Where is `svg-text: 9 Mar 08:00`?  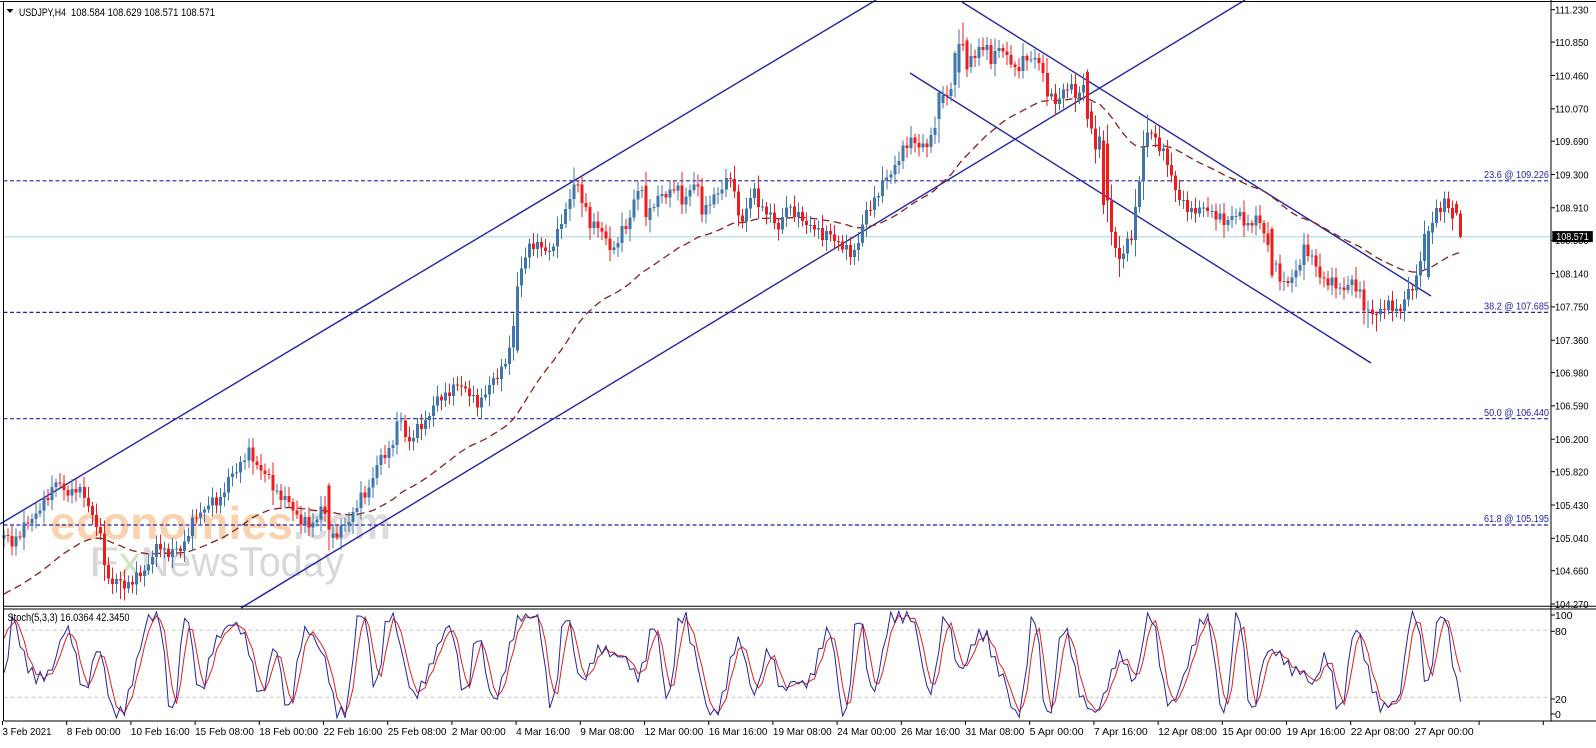
svg-text: 9 Mar 08:00 is located at coordinates (607, 732).